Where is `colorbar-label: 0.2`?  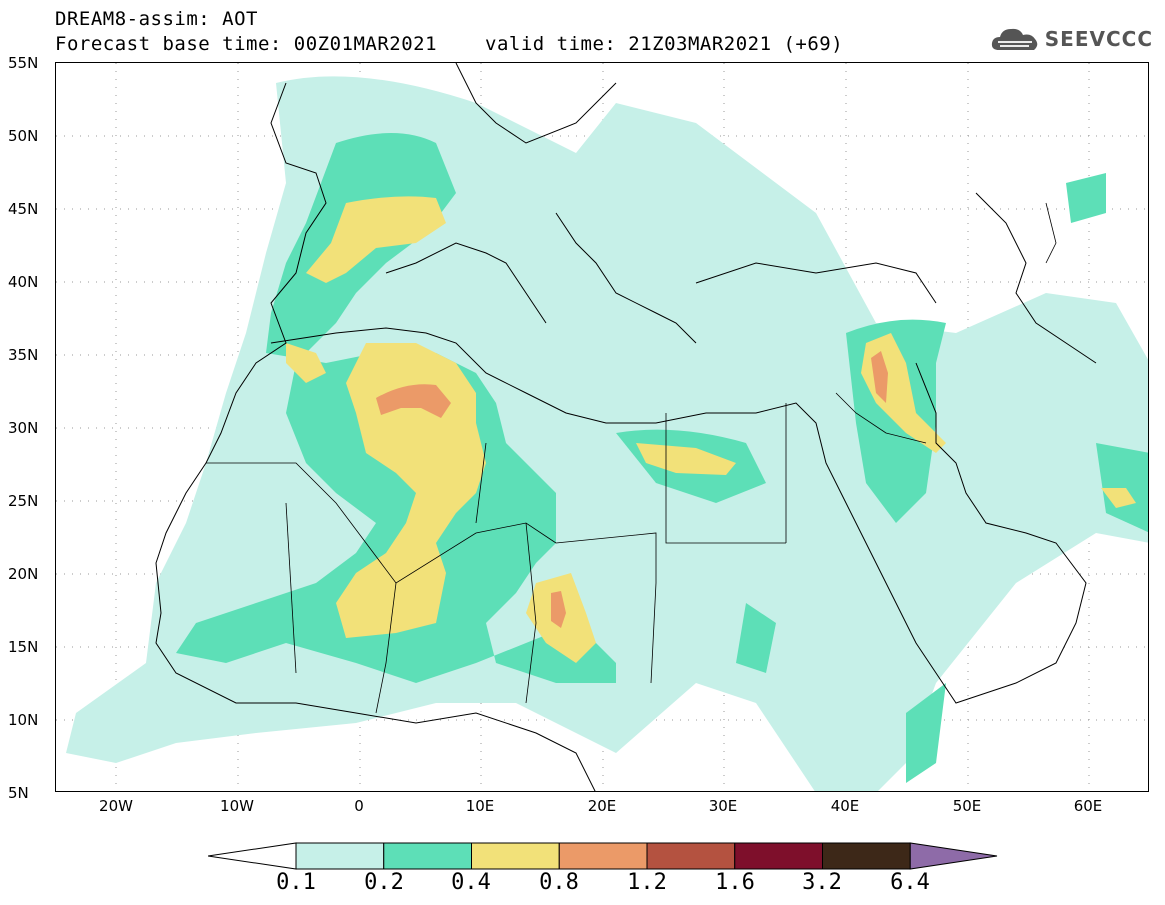
colorbar-label: 0.2 is located at coordinates (384, 882).